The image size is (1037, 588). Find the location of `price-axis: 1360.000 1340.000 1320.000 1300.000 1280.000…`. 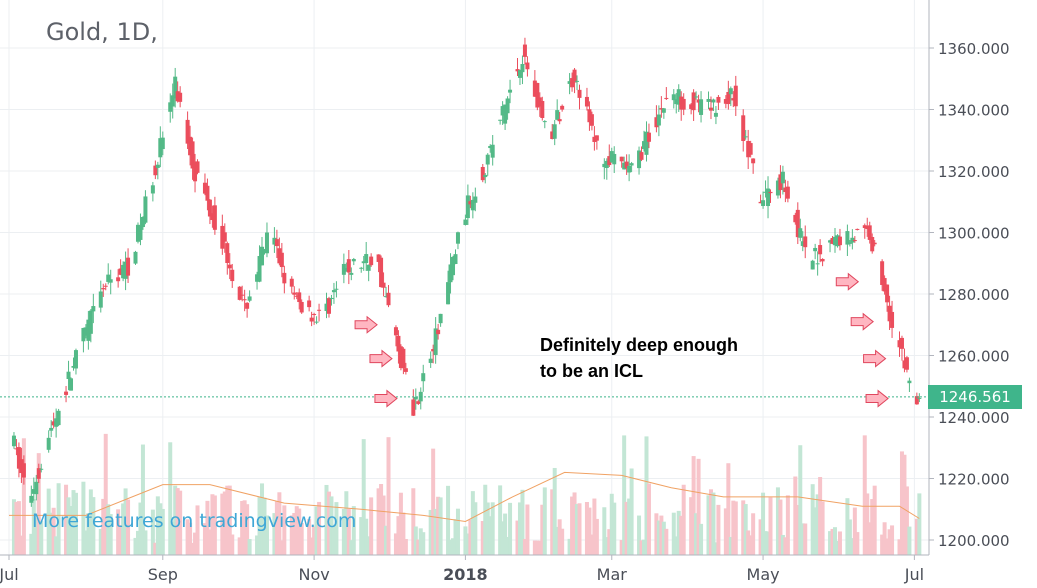

price-axis: 1360.000 1340.000 1320.000 1300.000 1280.000… is located at coordinates (969, 295).